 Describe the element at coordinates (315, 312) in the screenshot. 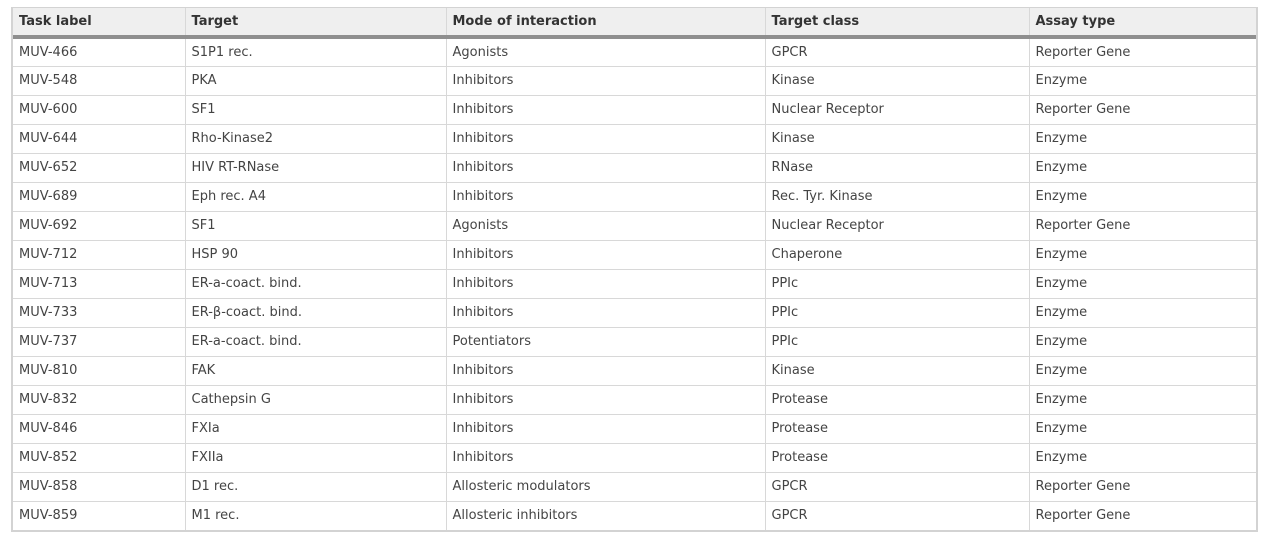

I see `cell-target: ER-β-coact. bind.` at that location.